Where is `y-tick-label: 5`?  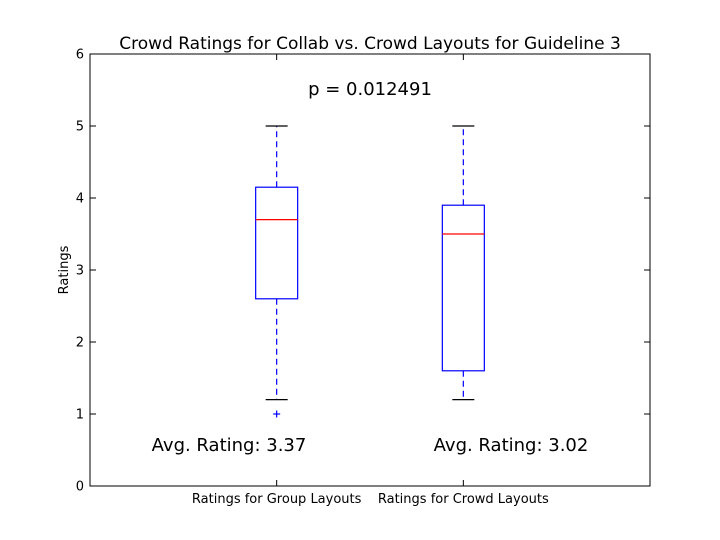 y-tick-label: 5 is located at coordinates (80, 127).